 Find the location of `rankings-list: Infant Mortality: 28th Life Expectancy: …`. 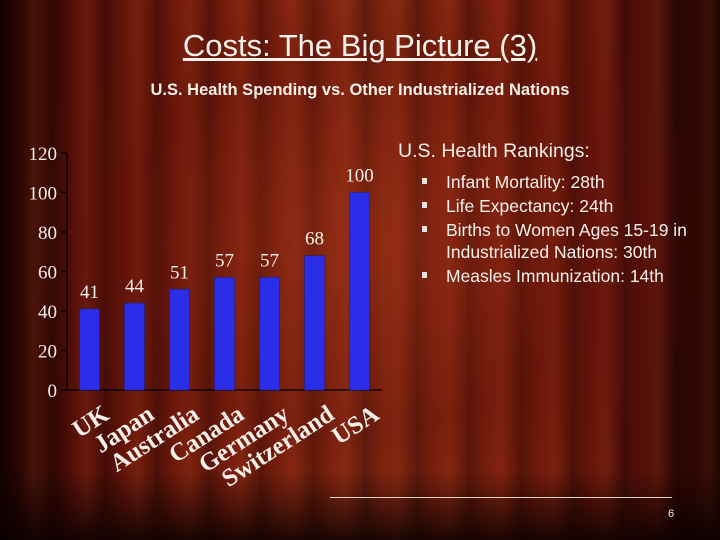

rankings-list: Infant Mortality: 28th Life Expectancy: … is located at coordinates (558, 229).